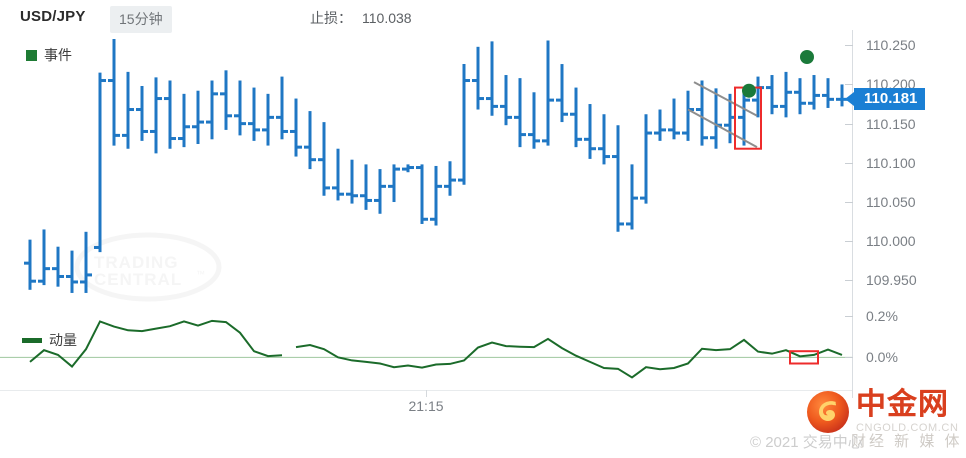 The height and width of the screenshot is (458, 966). What do you see at coordinates (483, 17) in the screenshot?
I see `chart-header: USD/JPY 15分钟 止损： 110.038` at bounding box center [483, 17].